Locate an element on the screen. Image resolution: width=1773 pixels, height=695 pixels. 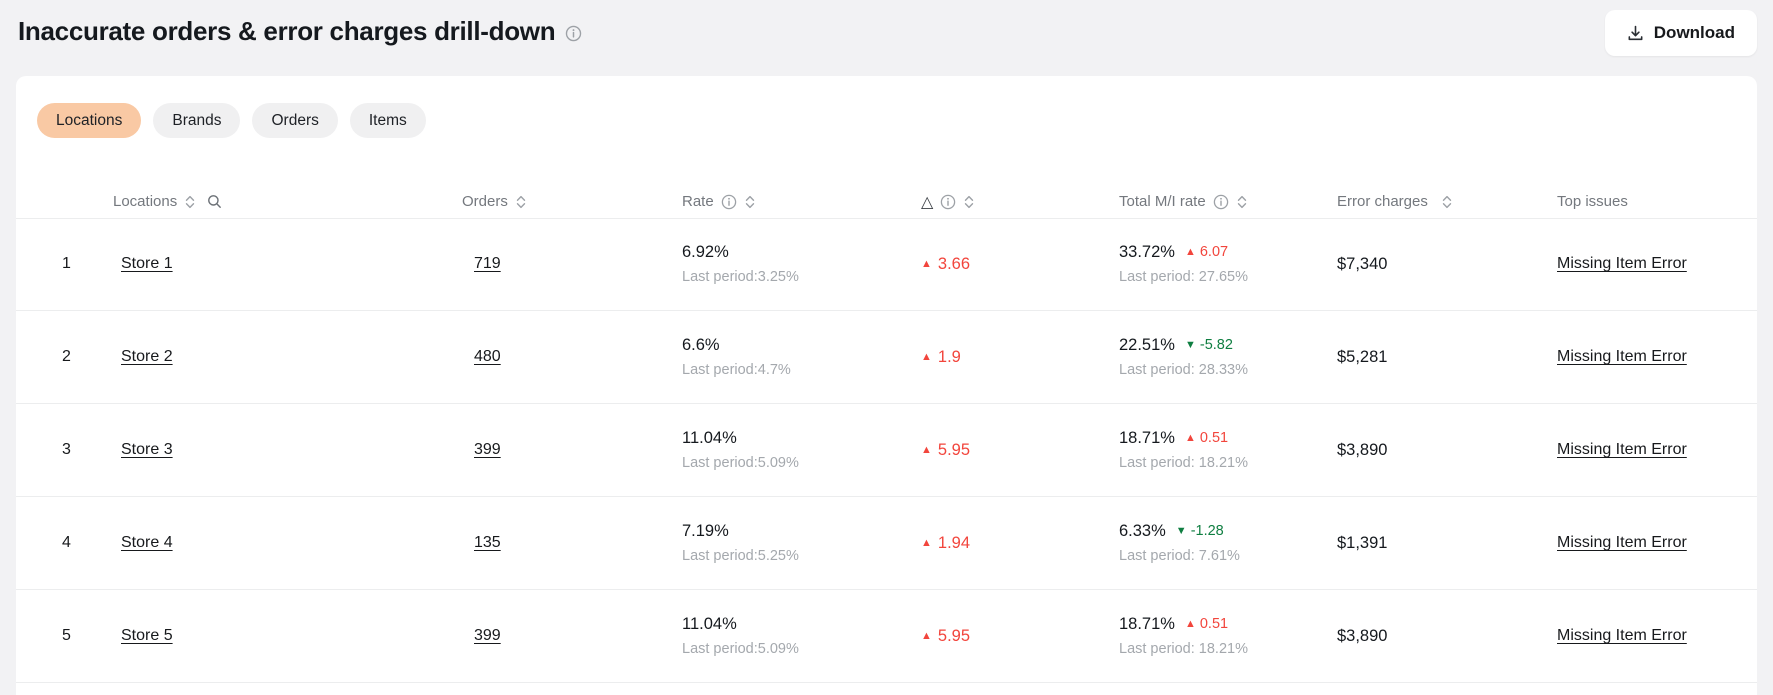
tab-items: Items is located at coordinates (387, 120).